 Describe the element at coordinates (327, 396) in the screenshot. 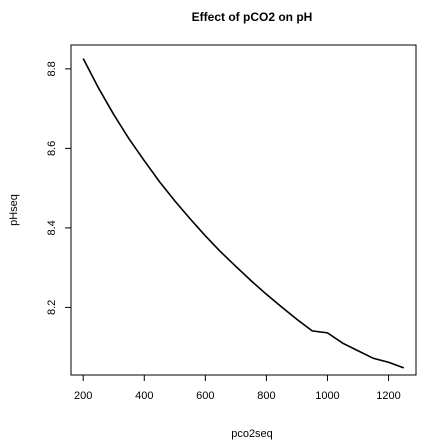

I see `x-tick-label: 1000` at that location.